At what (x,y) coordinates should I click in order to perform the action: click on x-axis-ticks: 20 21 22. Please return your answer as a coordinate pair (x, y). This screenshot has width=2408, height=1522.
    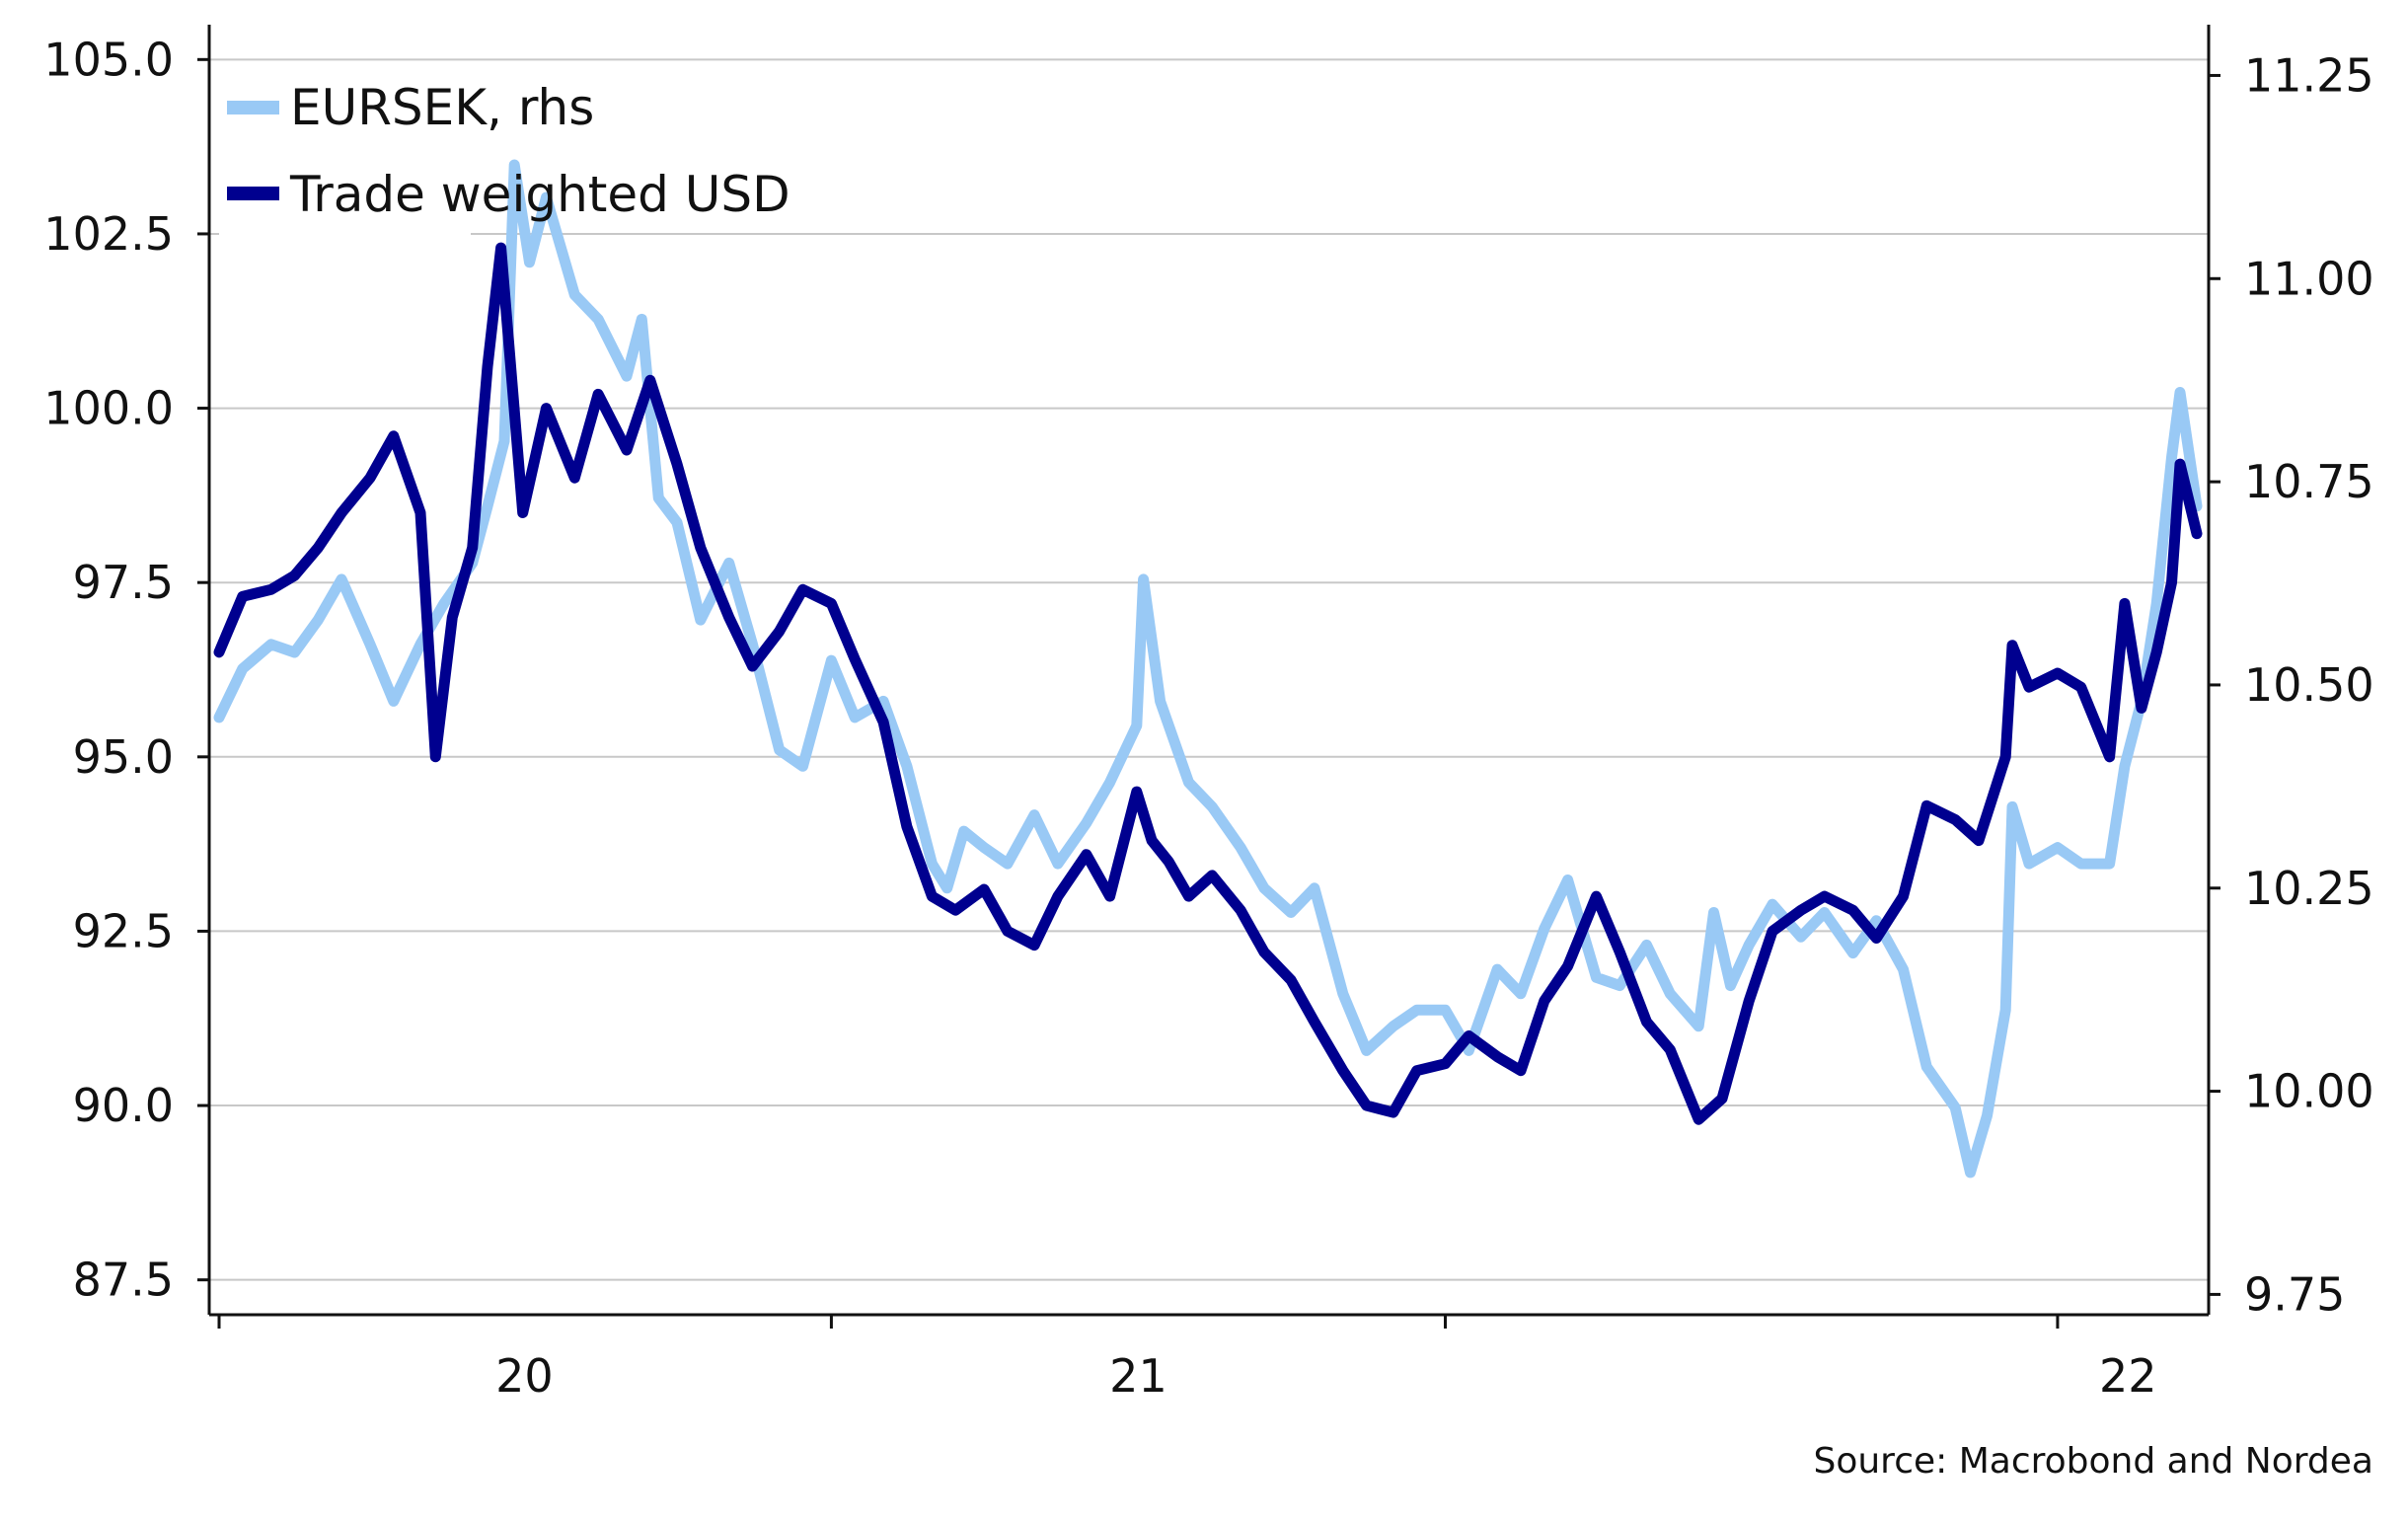
    Looking at the image, I should click on (1187, 1359).